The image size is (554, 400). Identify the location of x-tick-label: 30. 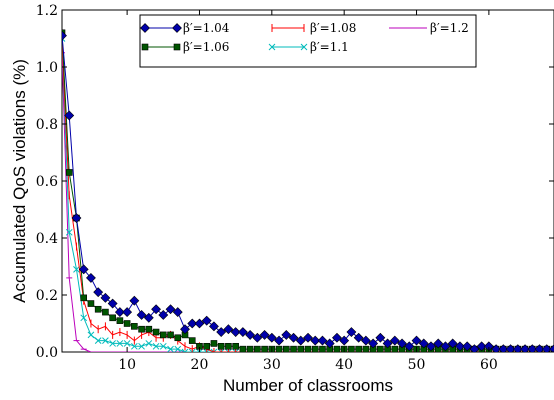
(272, 365).